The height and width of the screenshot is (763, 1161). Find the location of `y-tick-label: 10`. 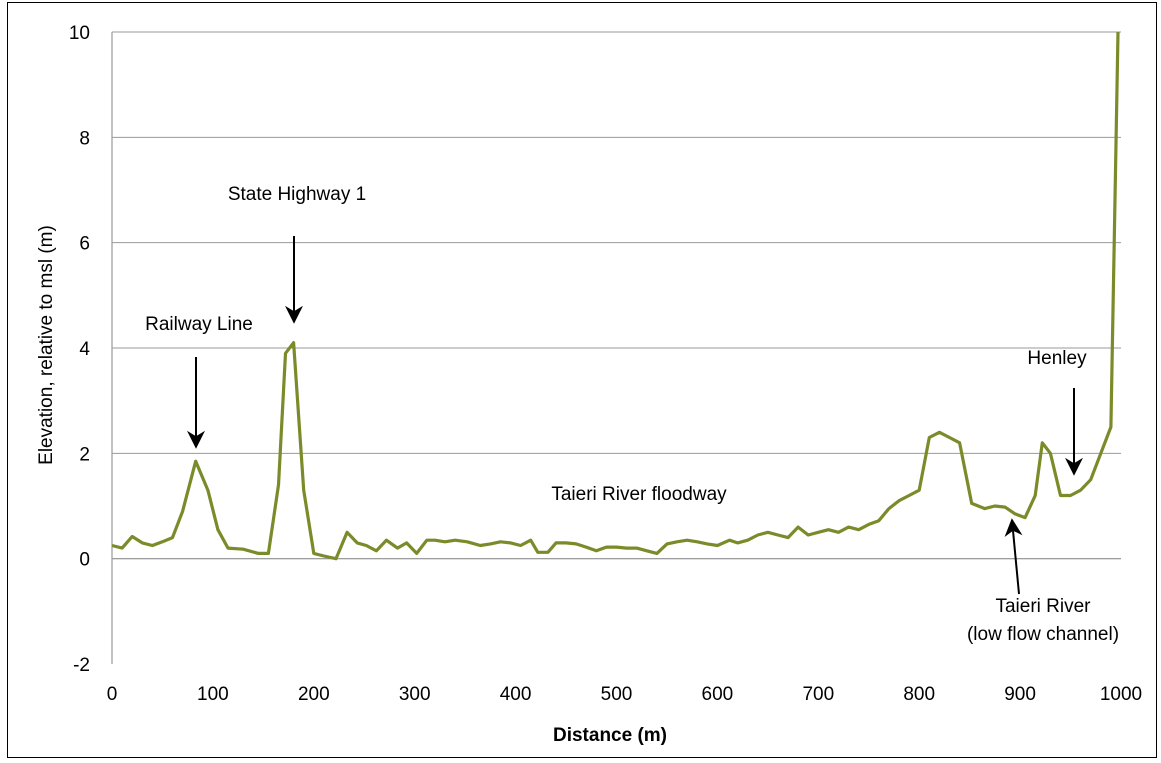

y-tick-label: 10 is located at coordinates (79, 33).